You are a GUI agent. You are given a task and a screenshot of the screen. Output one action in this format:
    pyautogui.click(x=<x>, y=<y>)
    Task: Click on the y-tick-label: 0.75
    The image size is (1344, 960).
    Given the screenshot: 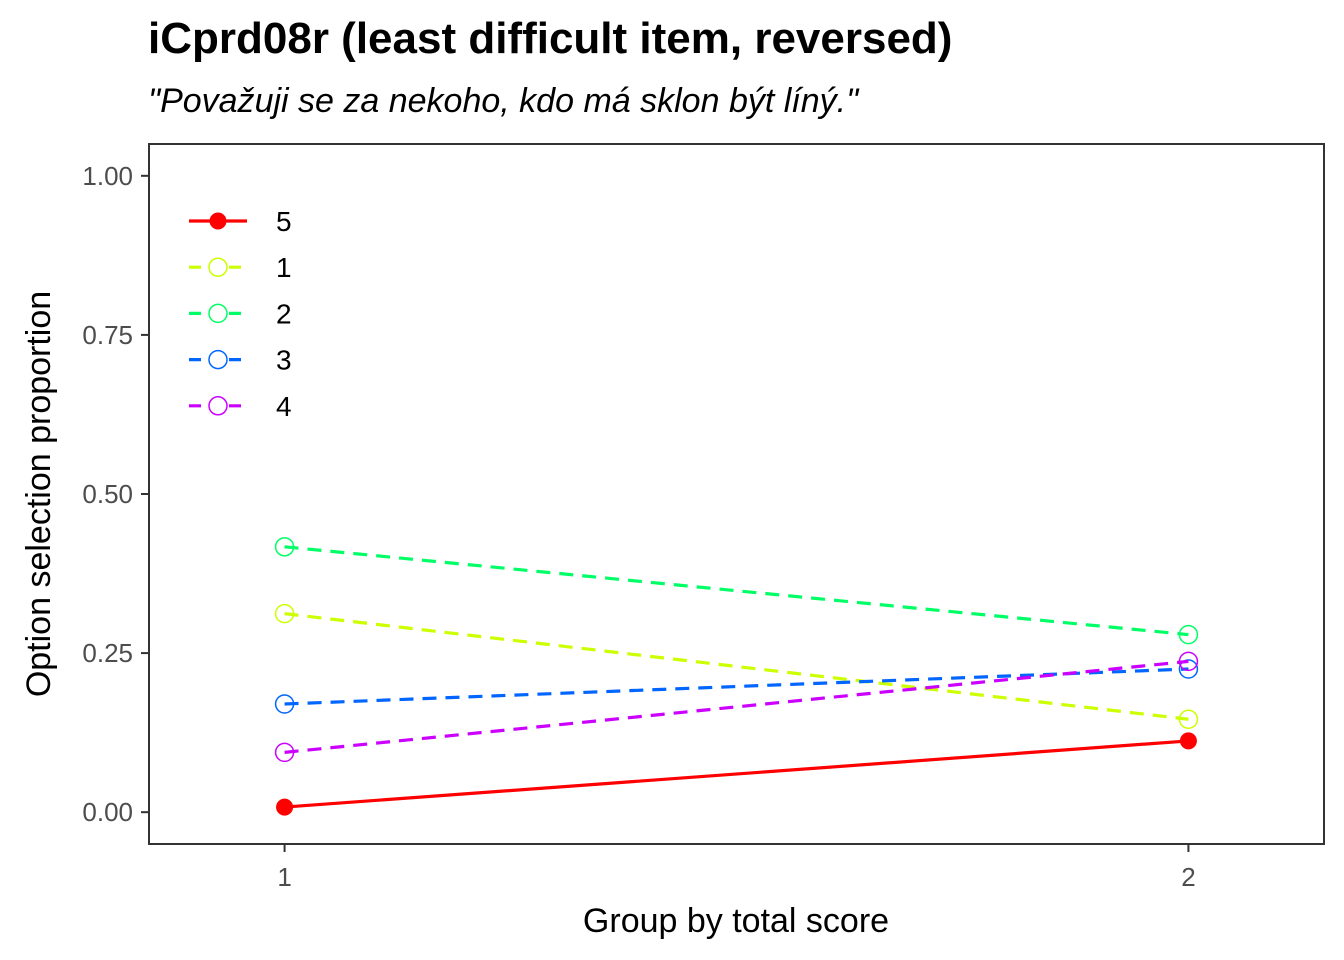 What is the action you would take?
    pyautogui.click(x=107, y=335)
    